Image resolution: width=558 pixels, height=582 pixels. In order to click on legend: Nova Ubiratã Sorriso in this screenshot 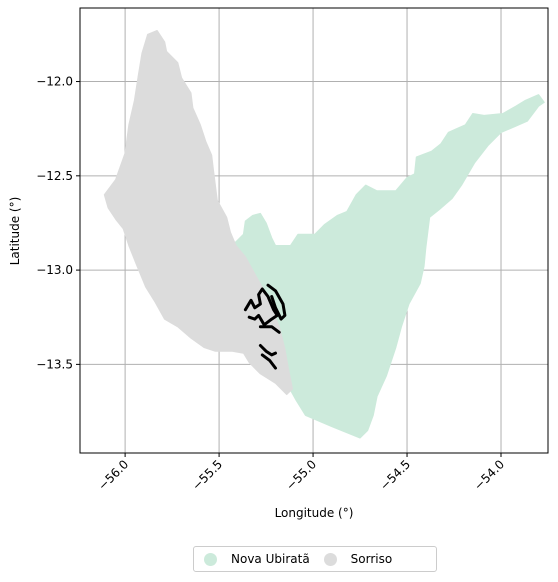, I will do `click(315, 559)`.